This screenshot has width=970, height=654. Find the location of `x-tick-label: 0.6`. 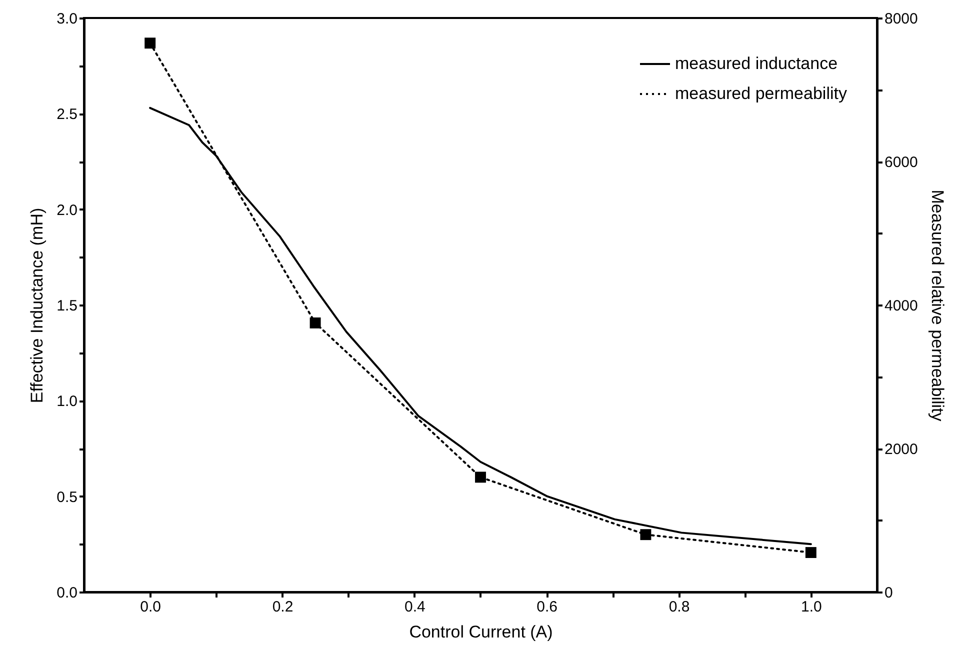

x-tick-label: 0.6 is located at coordinates (547, 607).